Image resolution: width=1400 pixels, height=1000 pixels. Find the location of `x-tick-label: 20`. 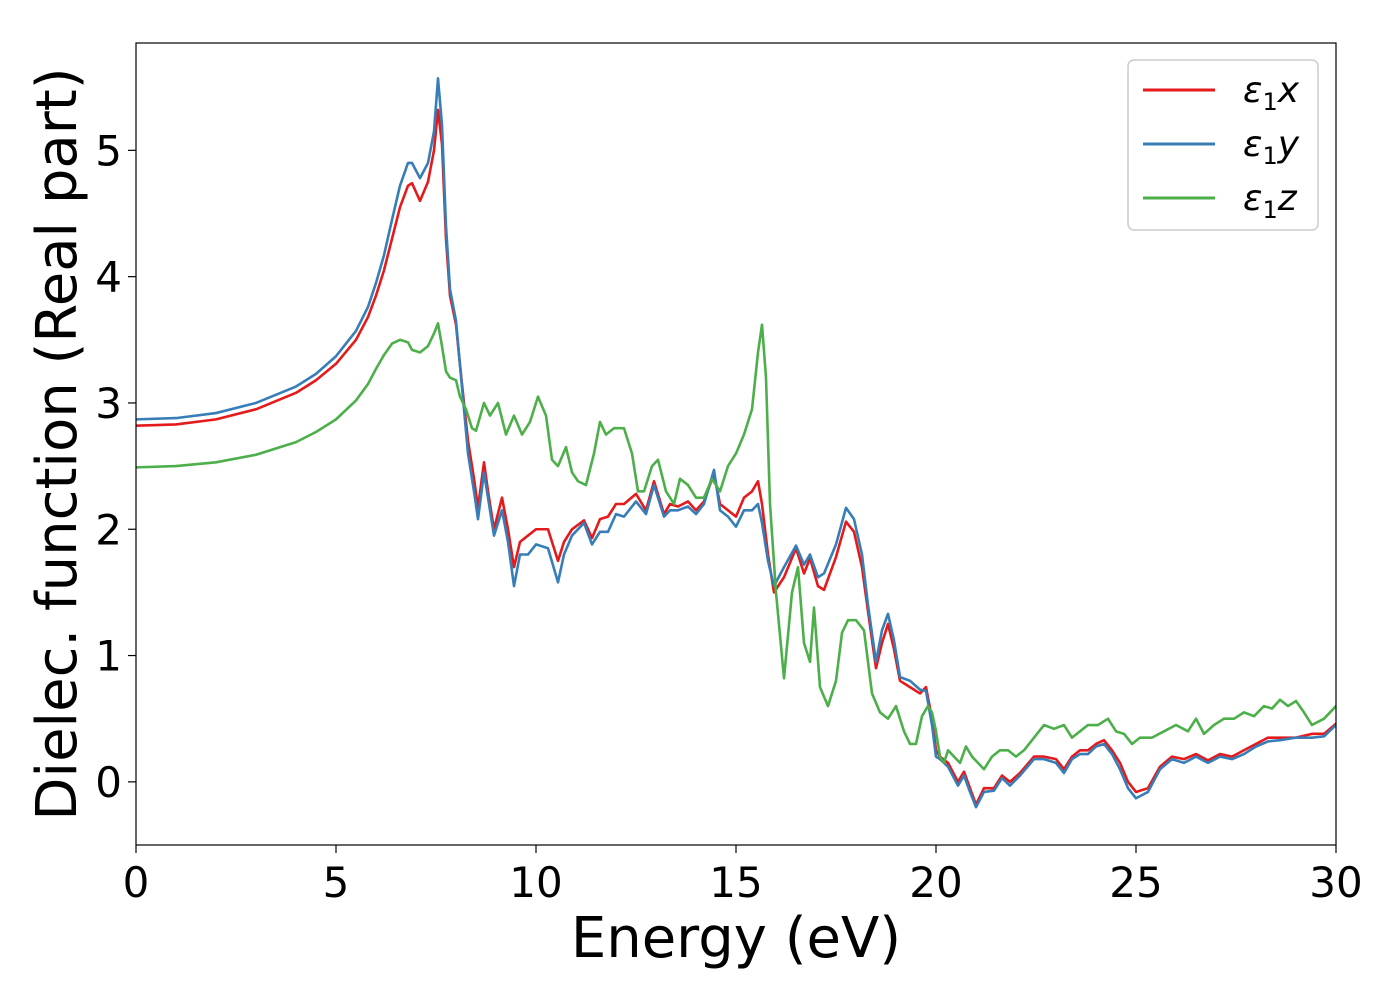

x-tick-label: 20 is located at coordinates (935, 882).